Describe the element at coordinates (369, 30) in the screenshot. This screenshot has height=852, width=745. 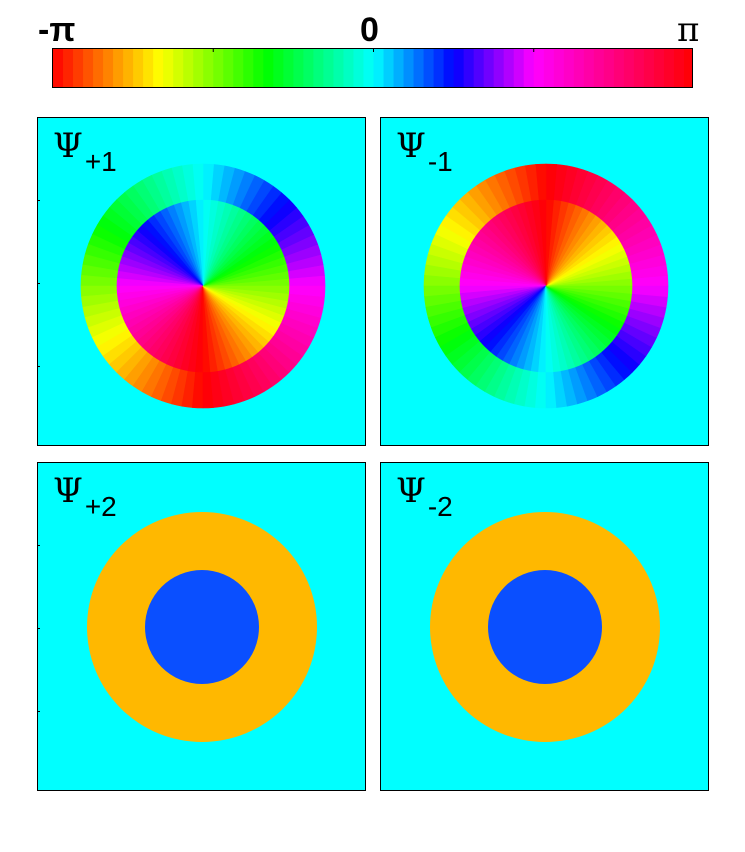
I see `colorbar-mid-label: 0` at that location.